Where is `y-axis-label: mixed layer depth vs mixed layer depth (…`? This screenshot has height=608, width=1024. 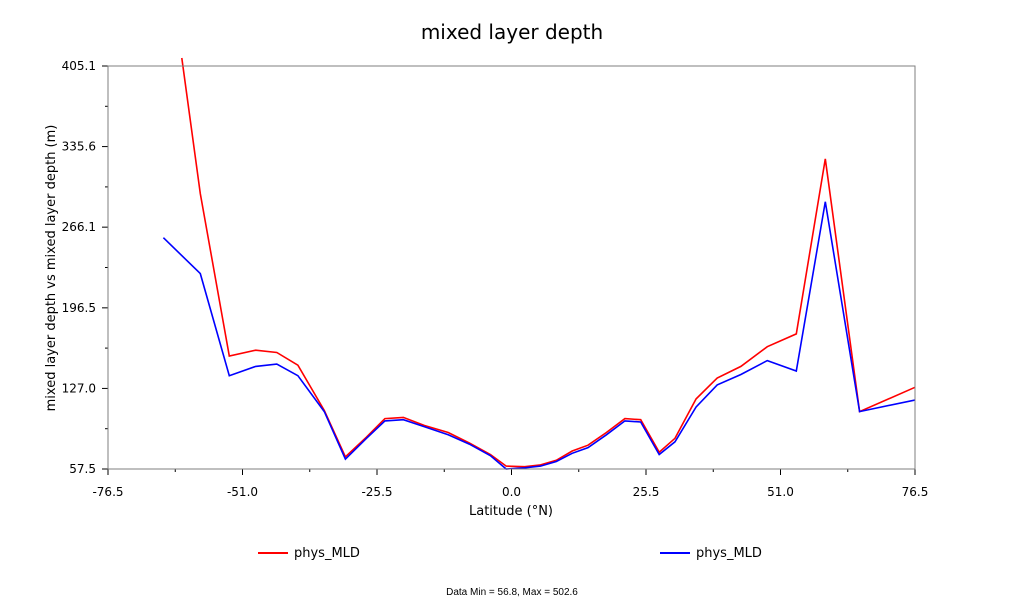
y-axis-label: mixed layer depth vs mixed layer depth (… is located at coordinates (51, 268).